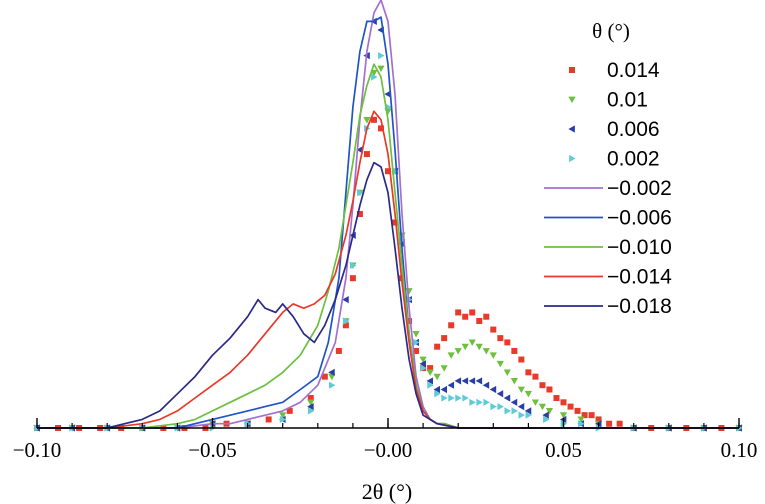  I want to click on x-axis: −0.10 −0.05 −0.00 0.05 0.10, so click(385, 440).